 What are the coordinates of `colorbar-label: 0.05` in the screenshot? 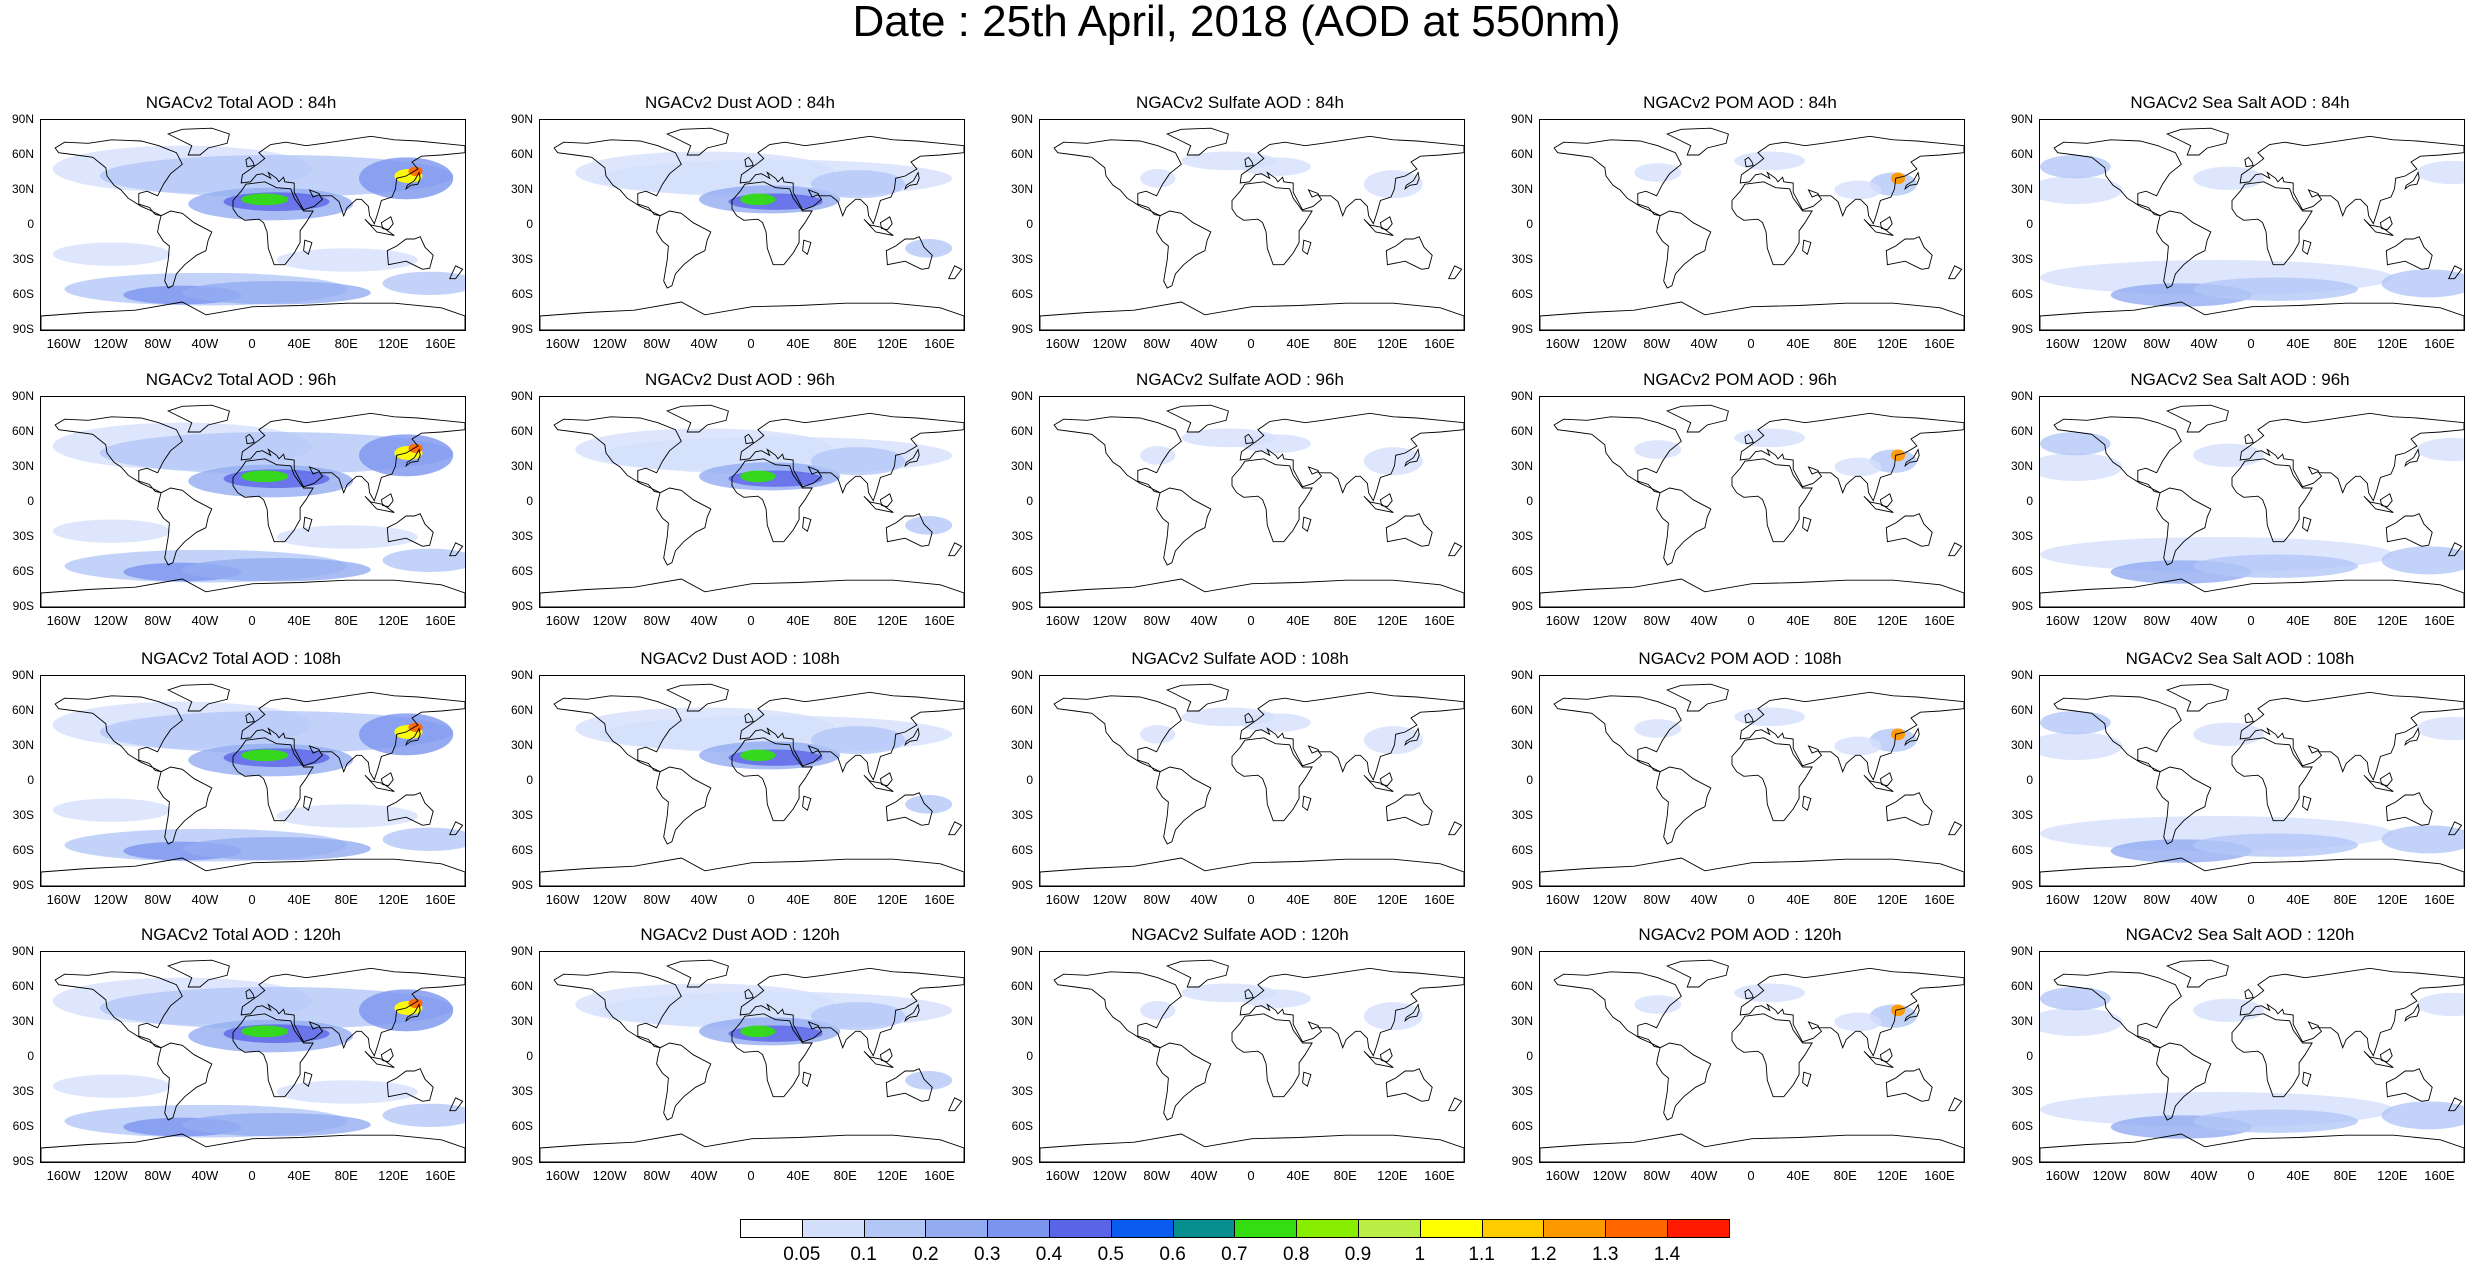 It's located at (802, 1254).